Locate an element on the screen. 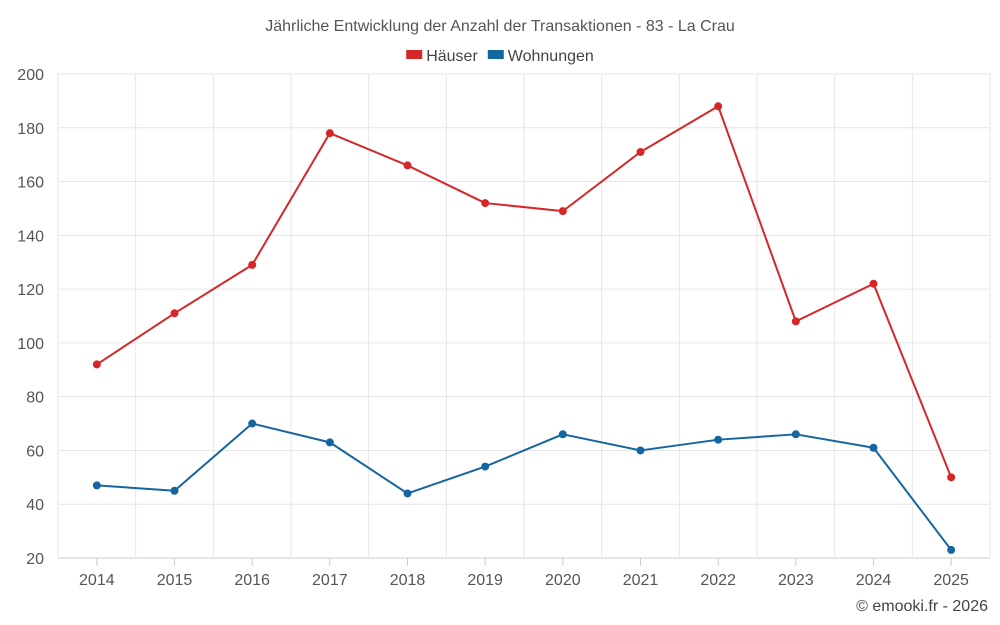 The image size is (1000, 625). credit-text: © emooki.fr - 2026 is located at coordinates (922, 606).